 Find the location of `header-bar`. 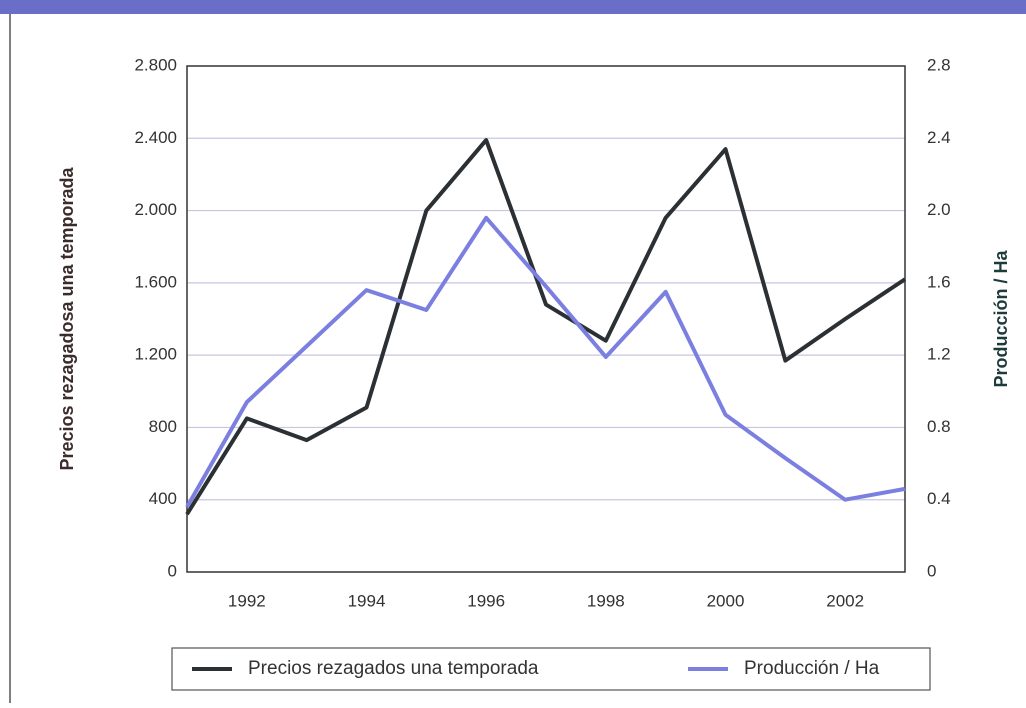

header-bar is located at coordinates (513, 7).